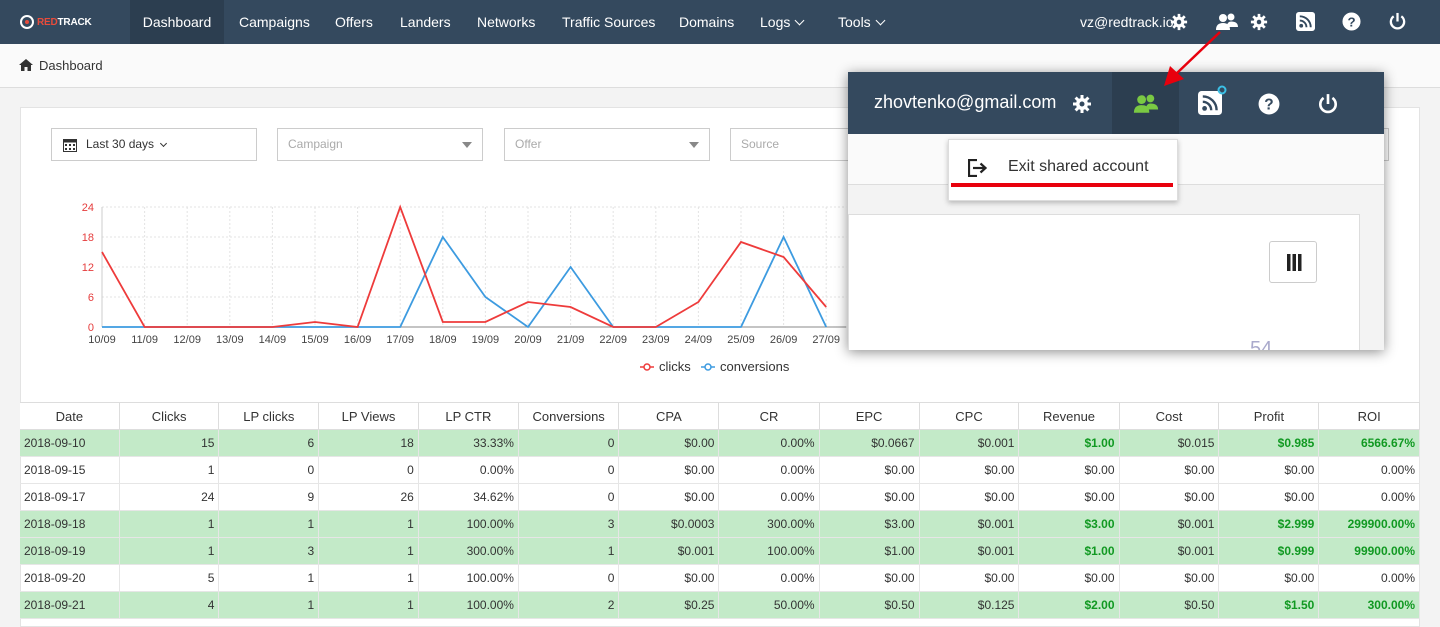  What do you see at coordinates (1369, 416) in the screenshot?
I see `column-header: ROI` at bounding box center [1369, 416].